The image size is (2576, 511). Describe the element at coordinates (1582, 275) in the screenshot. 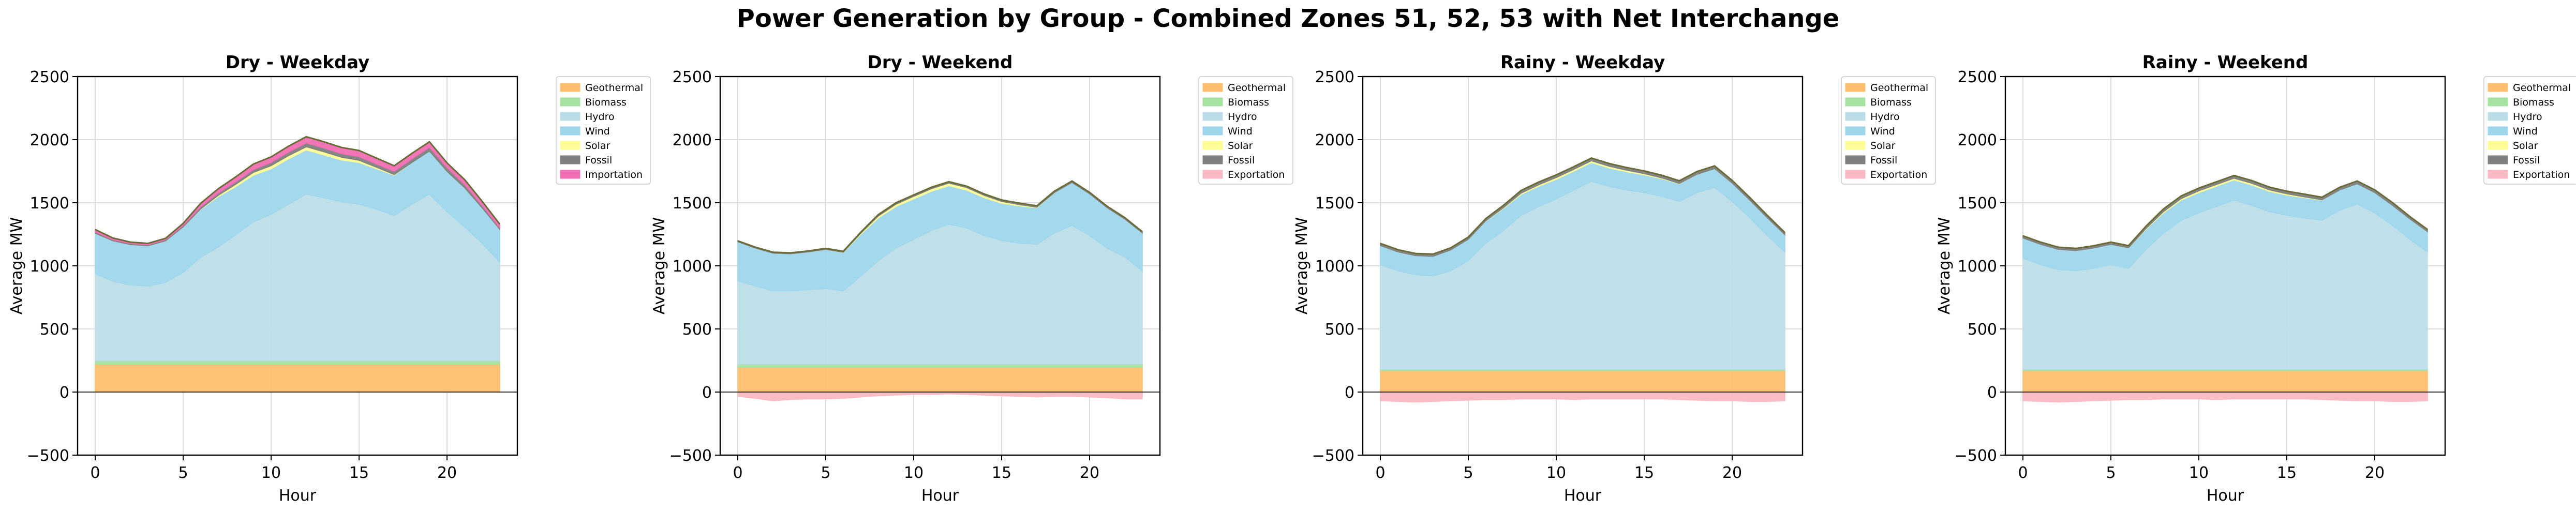

I see `area-hydro` at that location.